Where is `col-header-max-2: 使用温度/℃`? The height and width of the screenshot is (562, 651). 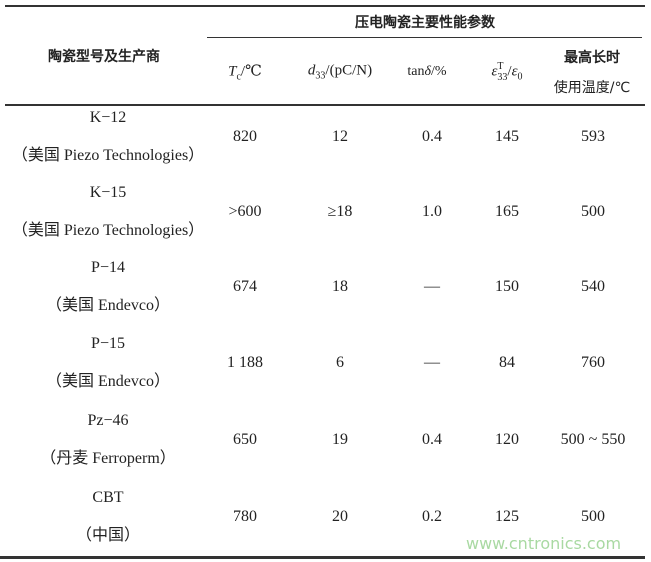 col-header-max-2: 使用温度/℃ is located at coordinates (592, 88).